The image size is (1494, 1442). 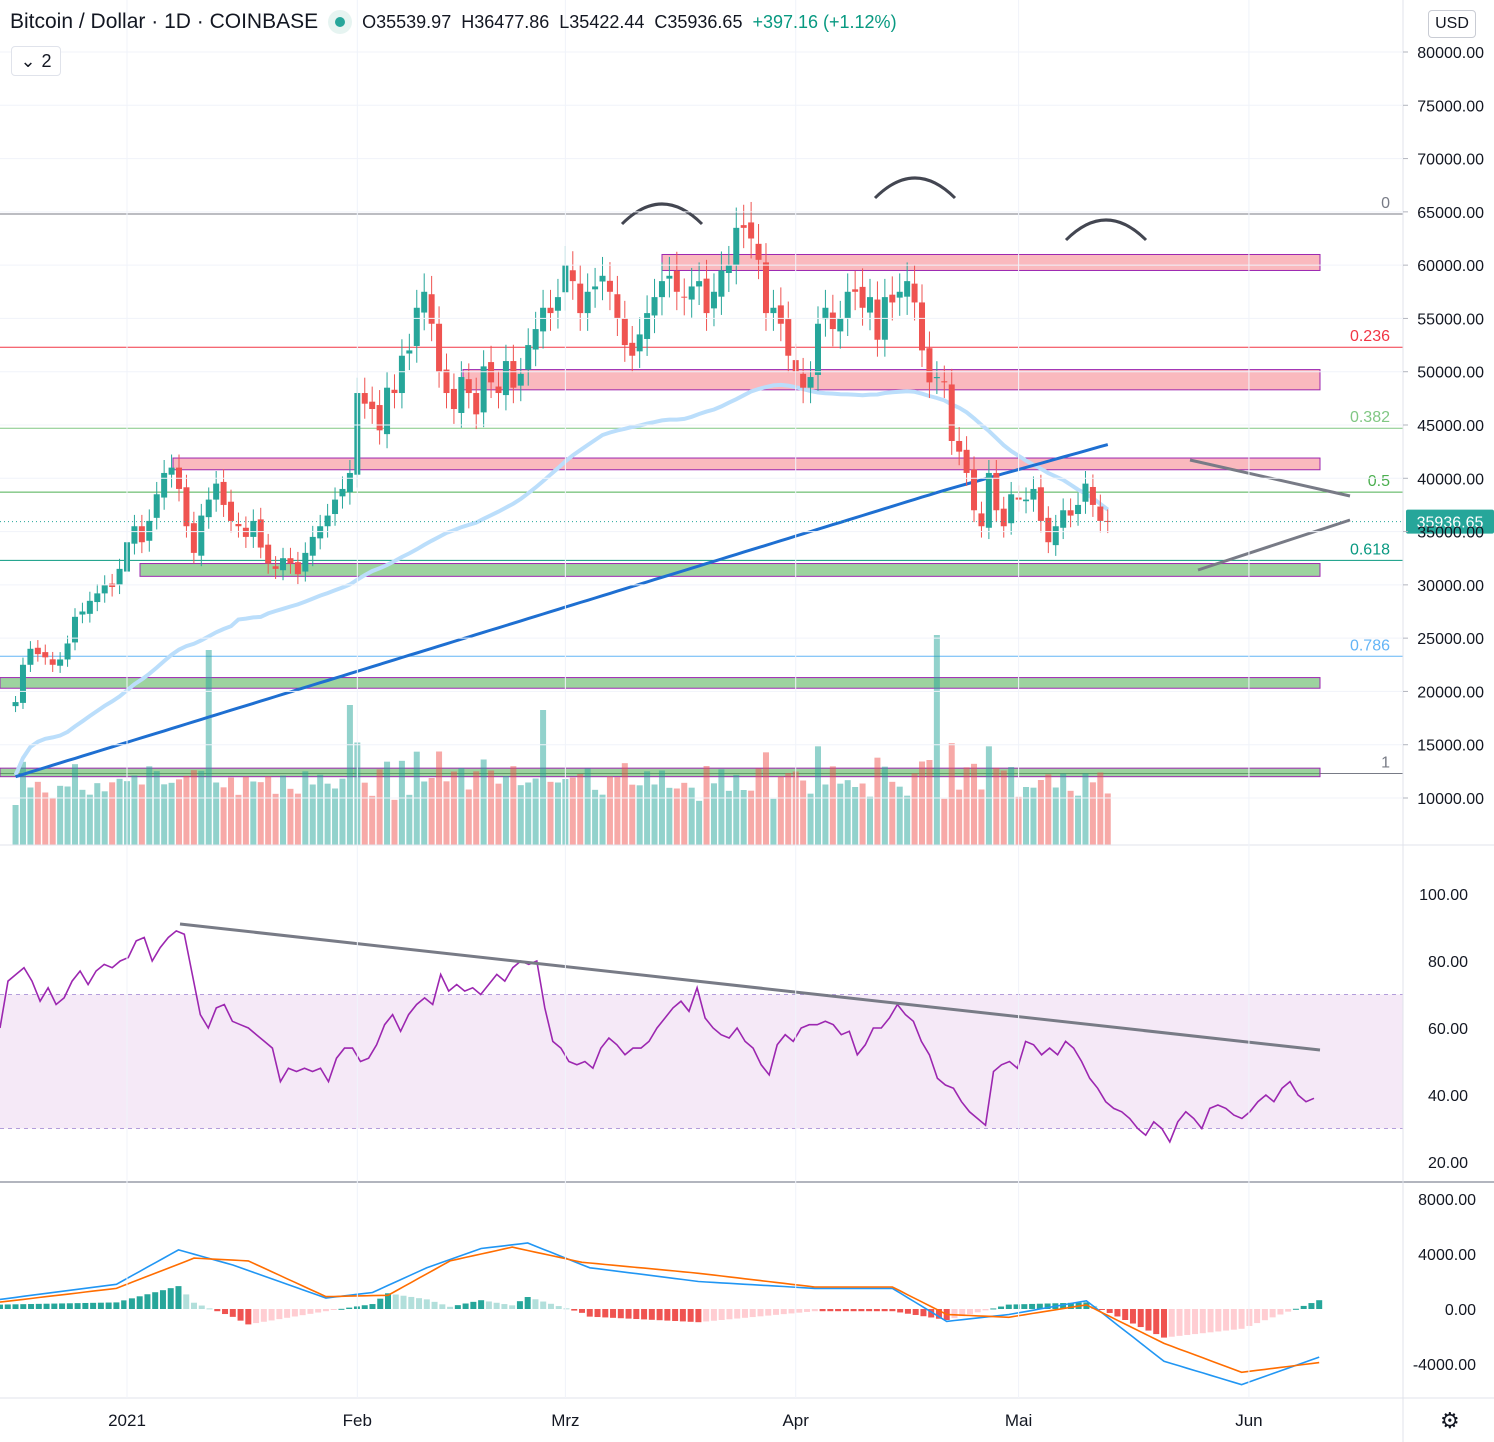 What do you see at coordinates (1370, 336) in the screenshot?
I see `fib-level-label: 0.236` at bounding box center [1370, 336].